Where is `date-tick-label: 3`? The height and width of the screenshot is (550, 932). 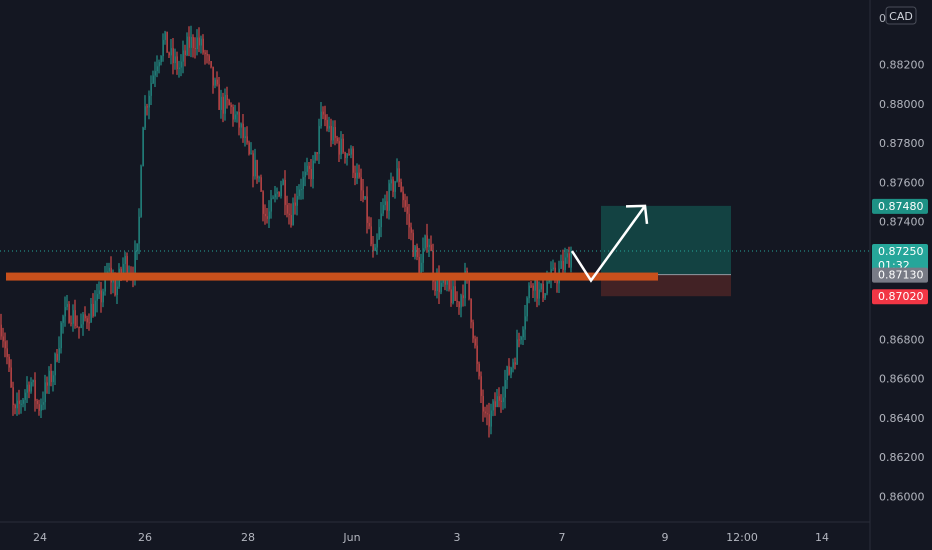
date-tick-label: 3 is located at coordinates (457, 537).